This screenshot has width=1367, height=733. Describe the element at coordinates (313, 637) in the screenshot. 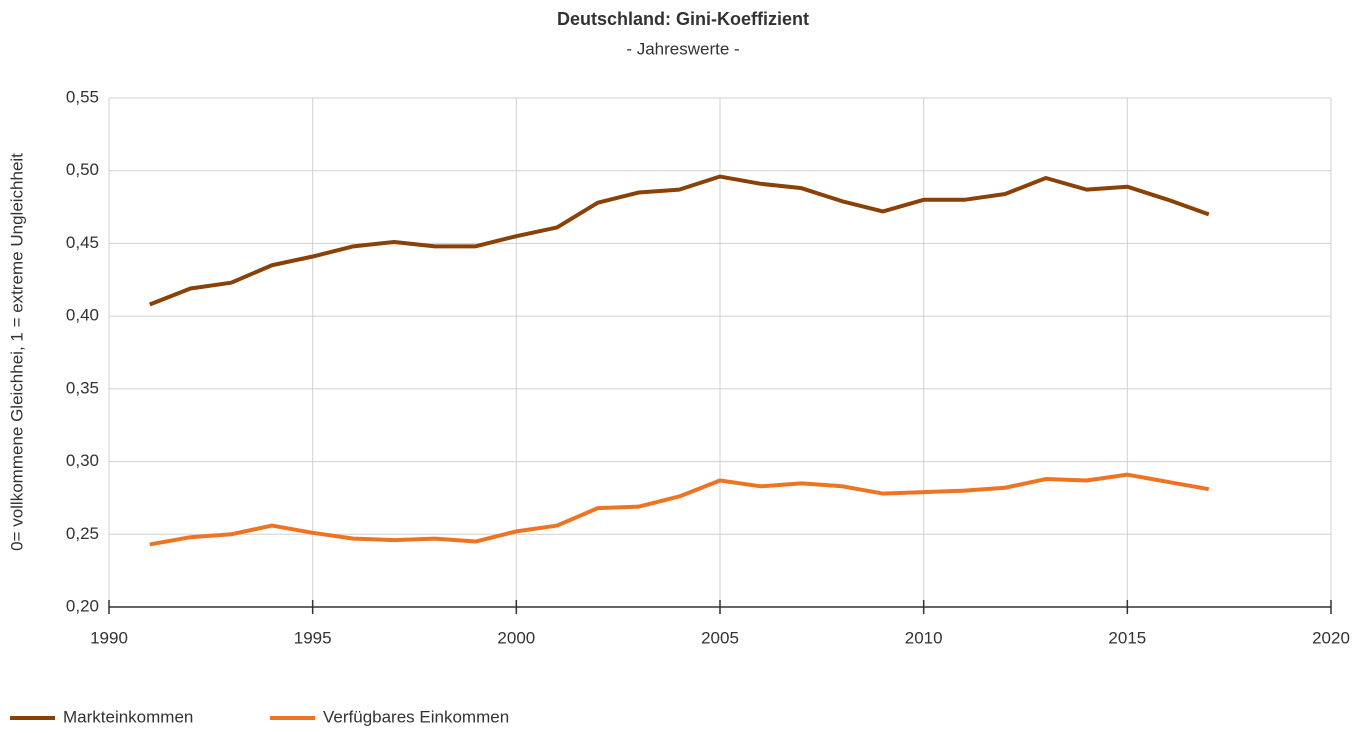

I see `x-tick-label: 1995` at that location.